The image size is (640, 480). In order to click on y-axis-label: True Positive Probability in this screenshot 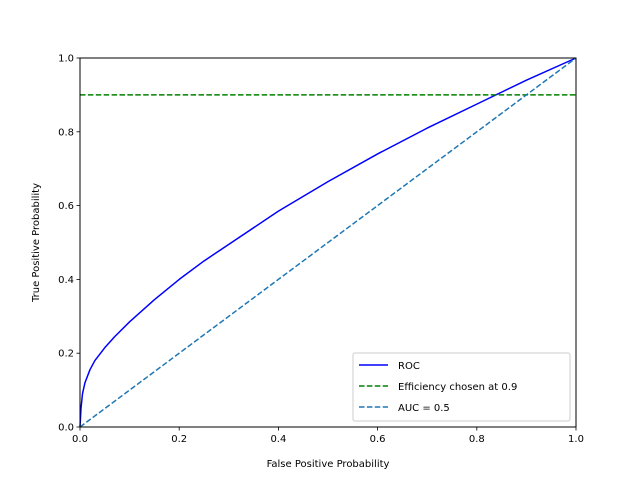, I will do `click(36, 243)`.